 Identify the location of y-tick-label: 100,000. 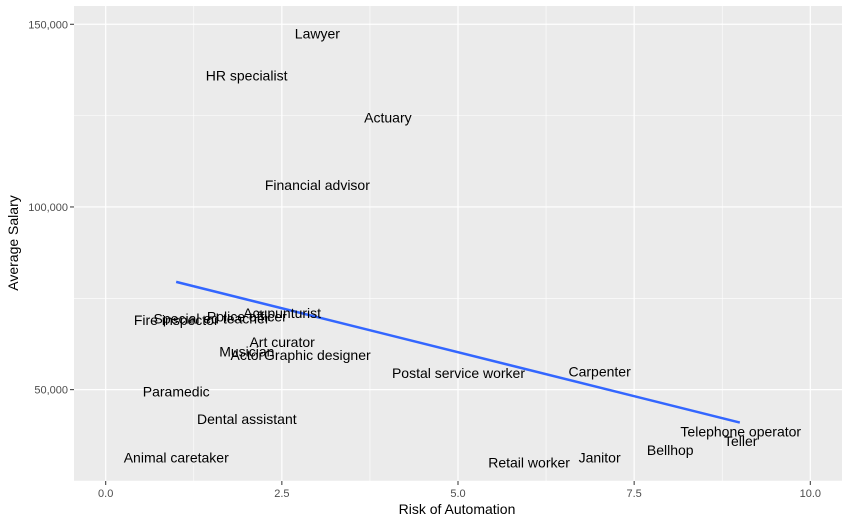
(48, 208).